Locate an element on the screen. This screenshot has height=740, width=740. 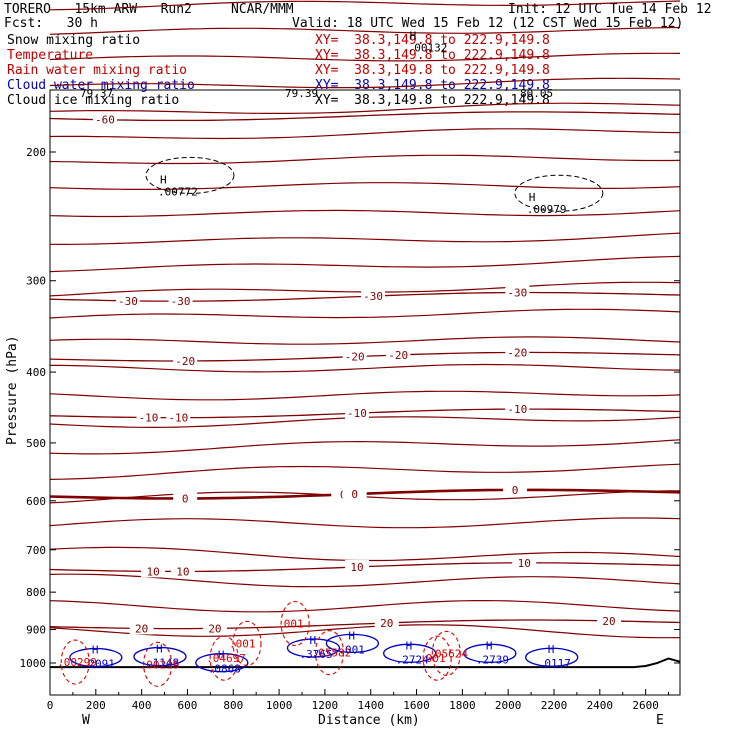
top-edge-label: 80.05 is located at coordinates (536, 93).